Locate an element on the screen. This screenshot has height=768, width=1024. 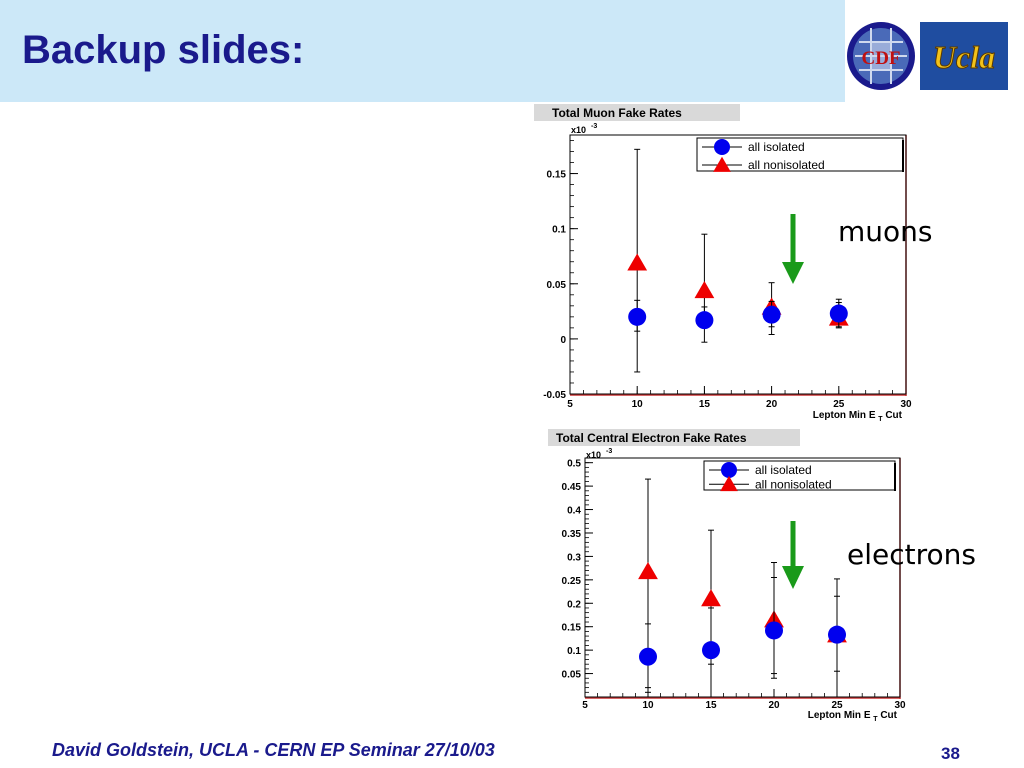
muon-legend-marker-circle is located at coordinates (722, 147).